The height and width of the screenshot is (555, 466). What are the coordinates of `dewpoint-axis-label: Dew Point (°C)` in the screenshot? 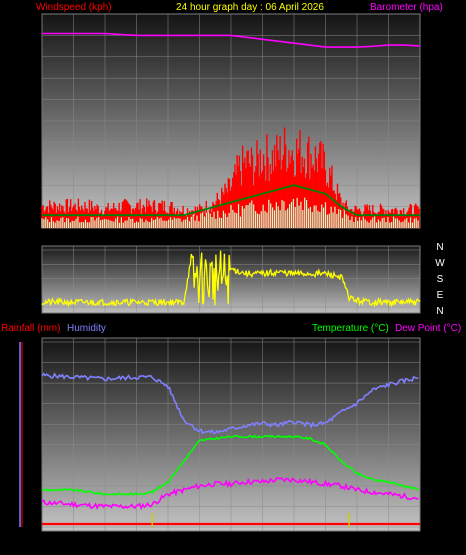 It's located at (428, 328).